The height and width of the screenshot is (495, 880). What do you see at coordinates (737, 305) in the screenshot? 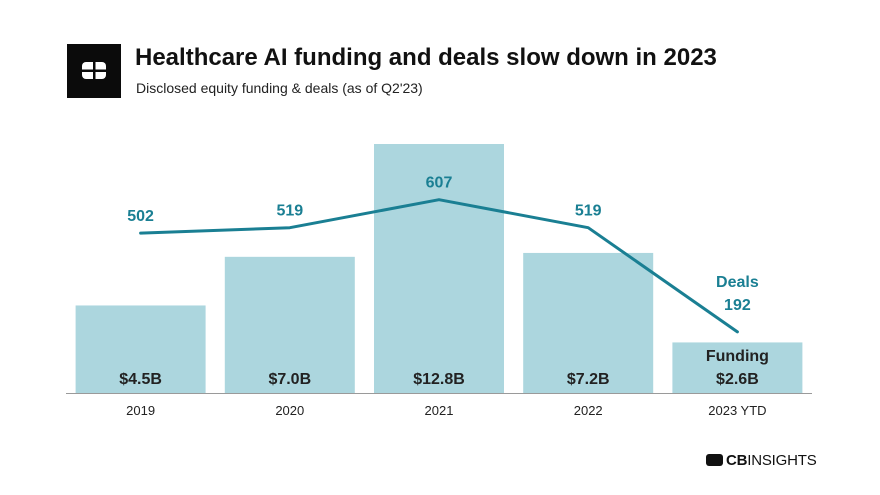
I see `deals-label: 192` at bounding box center [737, 305].